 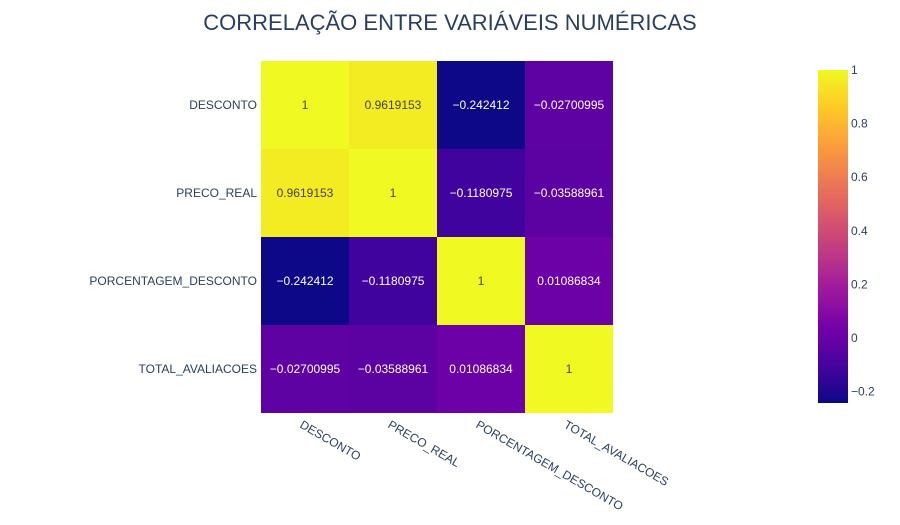 I want to click on colorbar-tick-label: 0.6, so click(x=859, y=177).